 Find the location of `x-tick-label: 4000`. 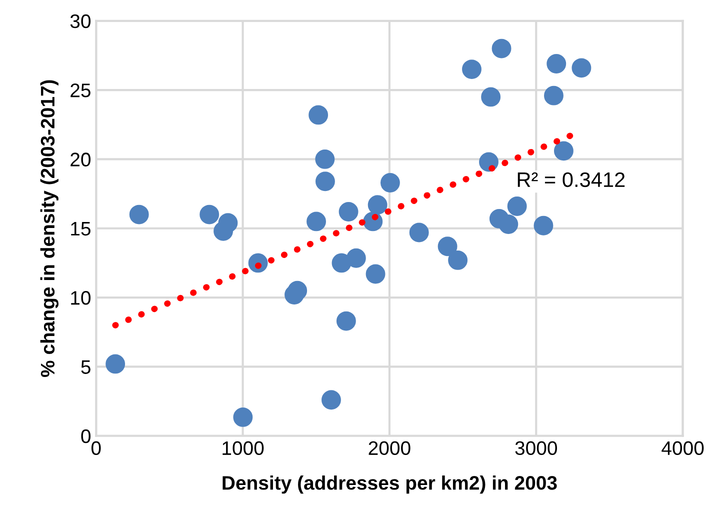

x-tick-label: 4000 is located at coordinates (683, 448).